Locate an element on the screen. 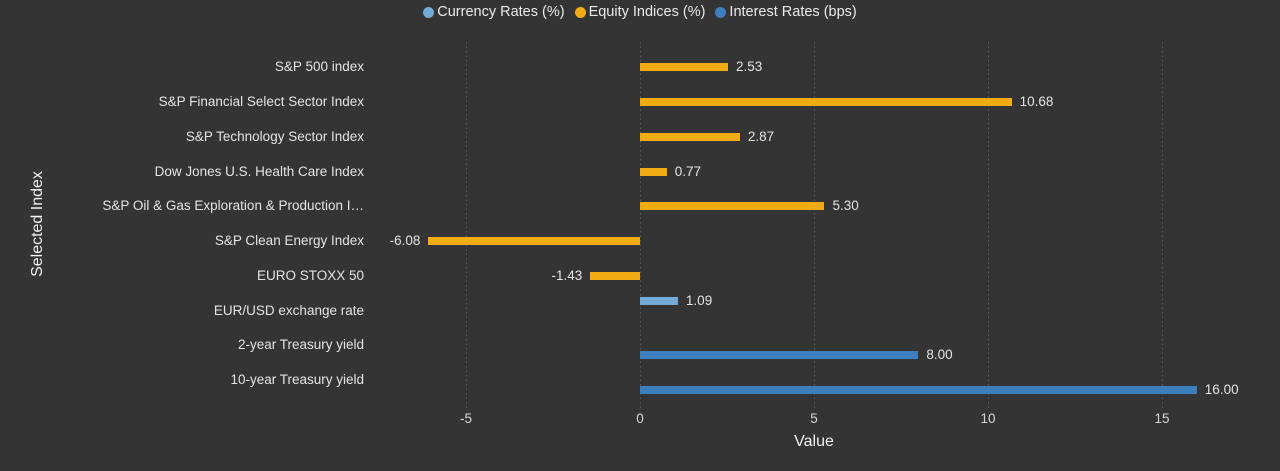 This screenshot has height=471, width=1280. x-tick-label: 10 is located at coordinates (988, 418).